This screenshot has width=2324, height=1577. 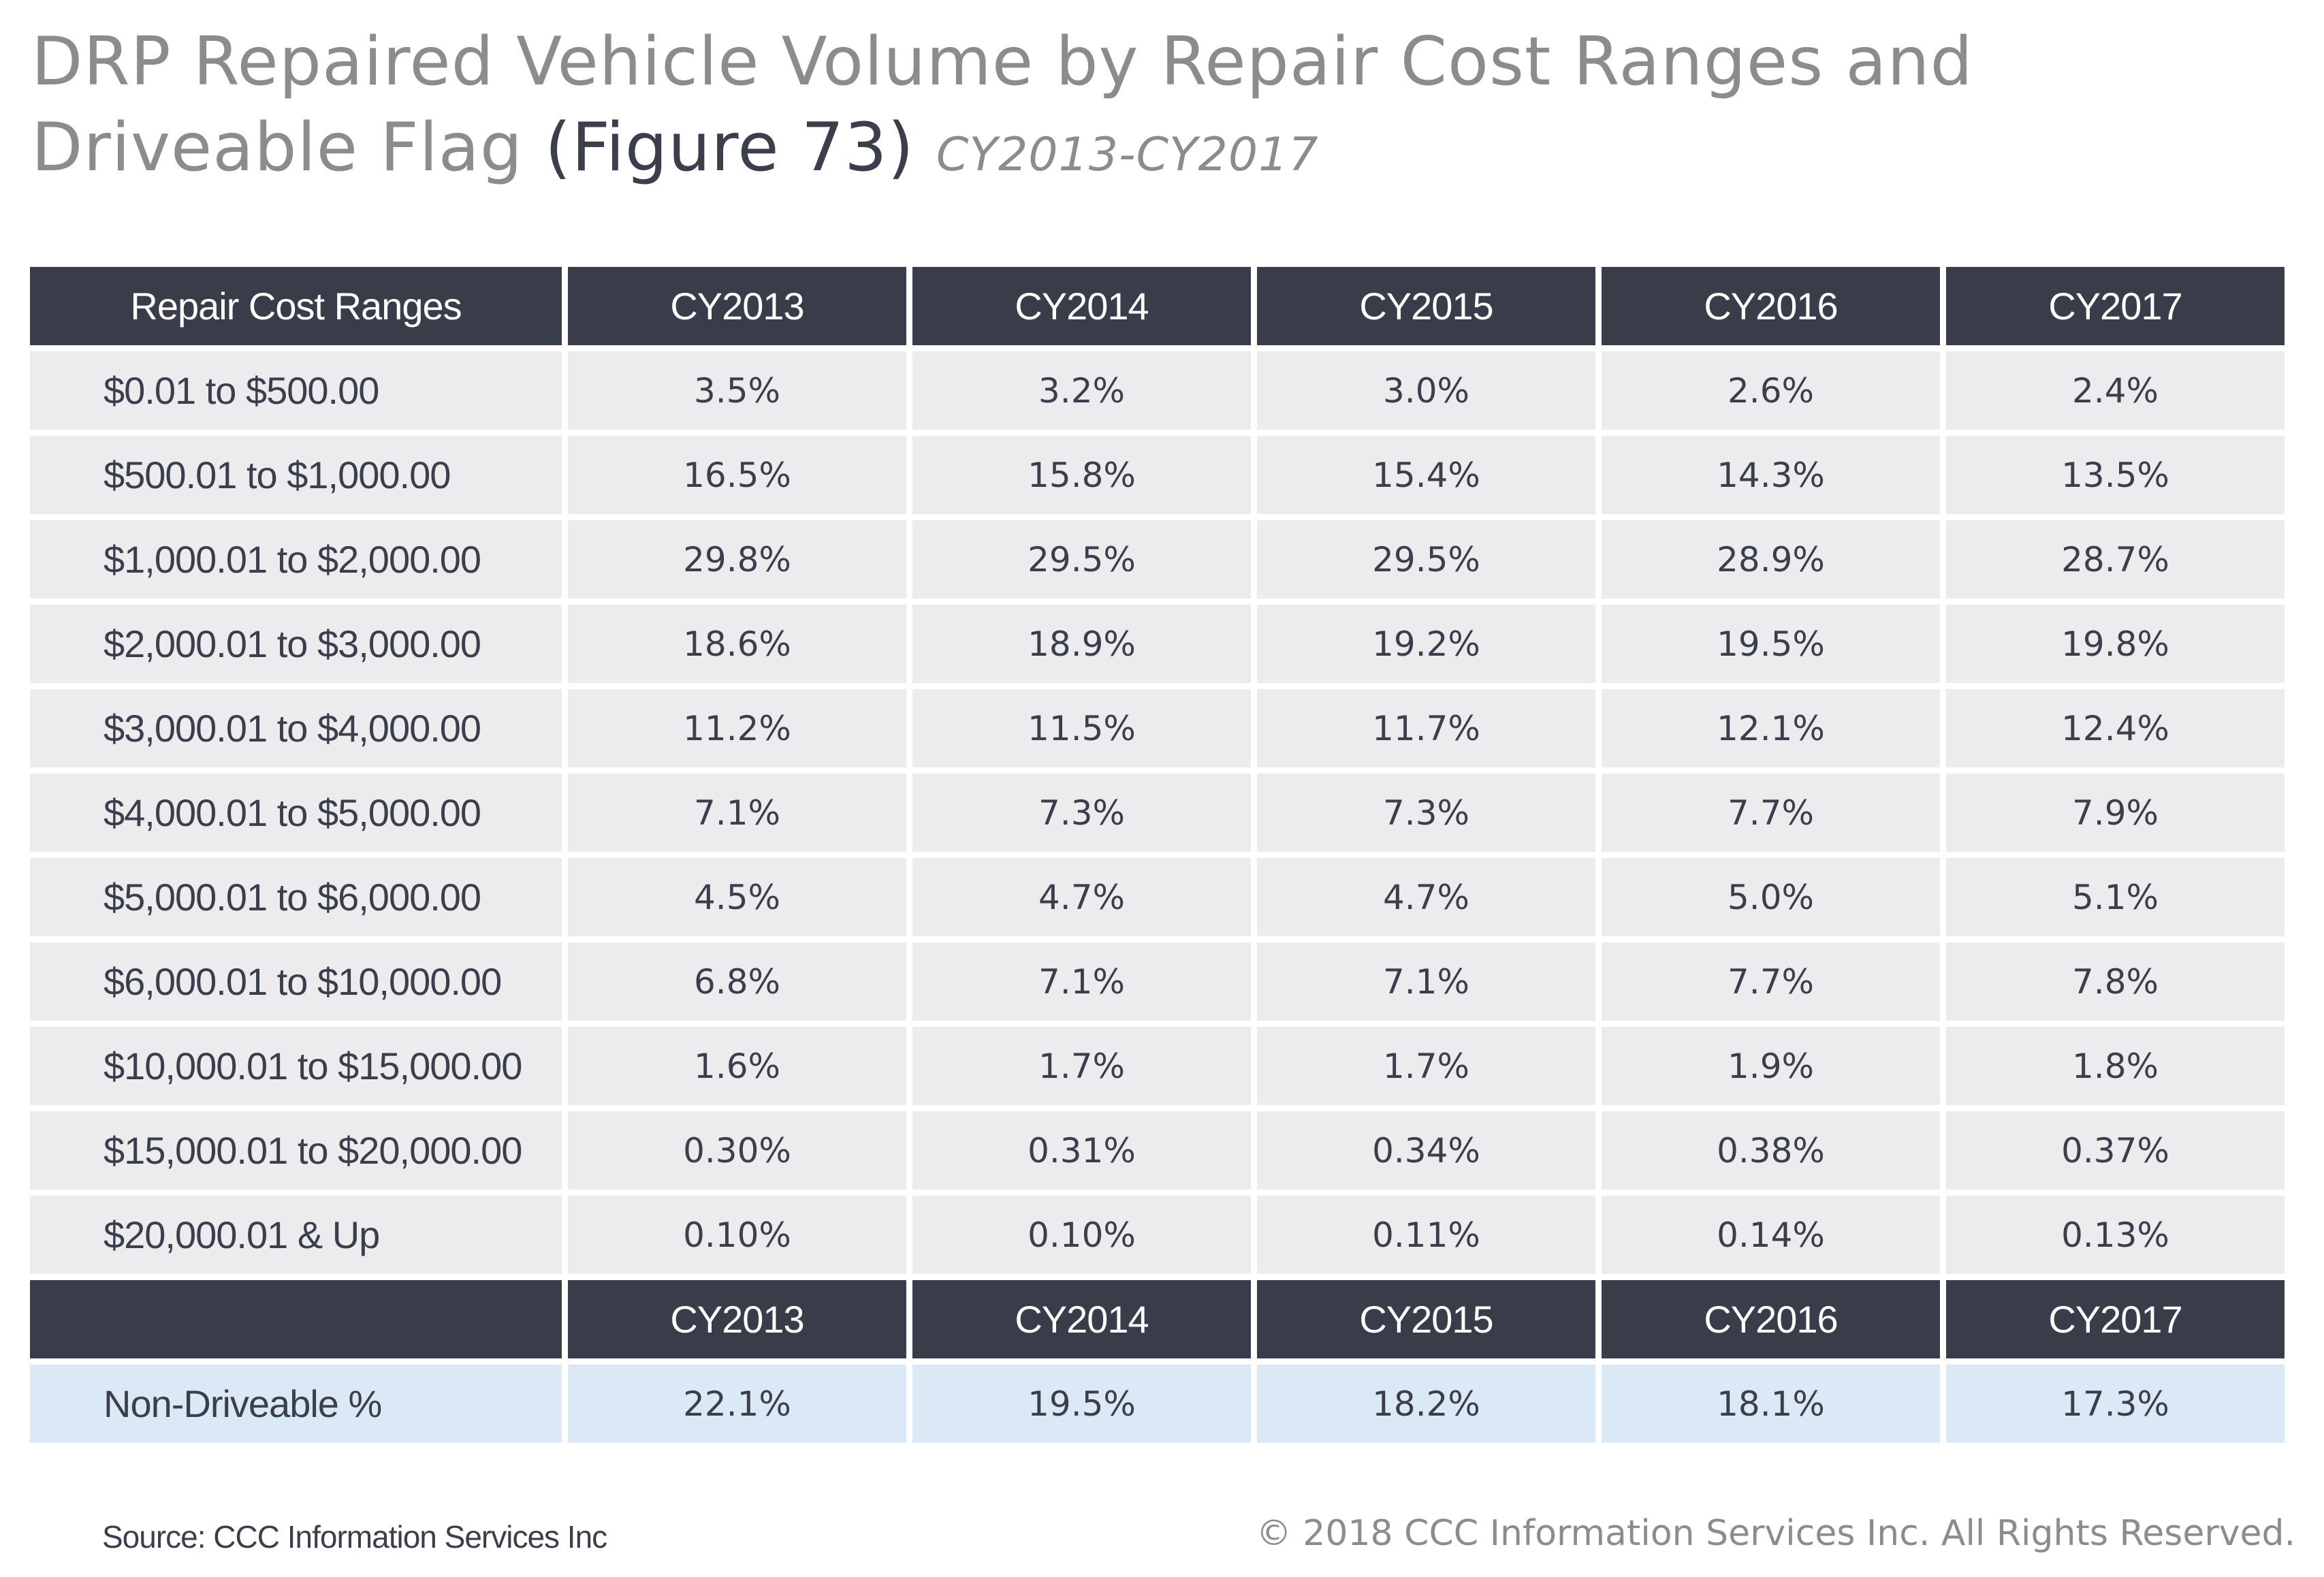 What do you see at coordinates (737, 1066) in the screenshot?
I see `data-cell: 1.6%` at bounding box center [737, 1066].